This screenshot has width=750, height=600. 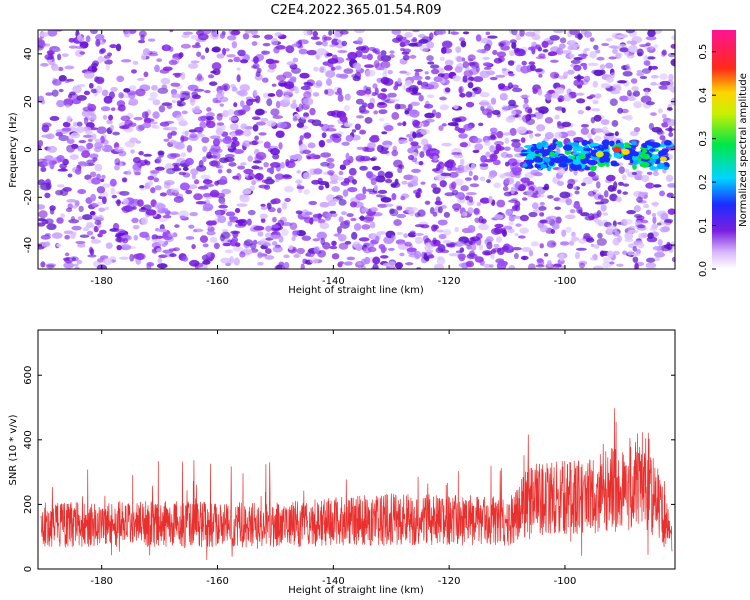 I want to click on snr-y-tick-label: 400, so click(x=28, y=439).